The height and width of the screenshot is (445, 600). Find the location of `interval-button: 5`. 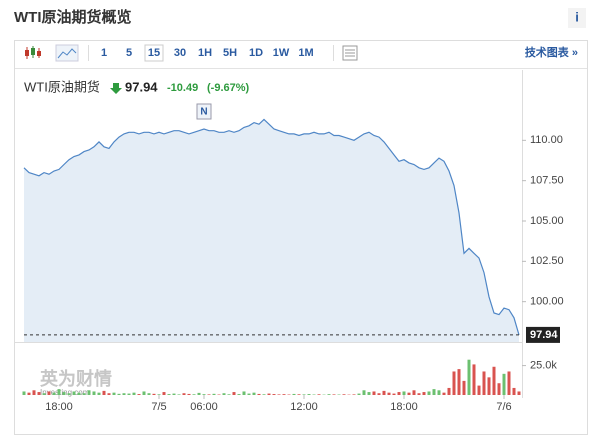

interval-button: 5 is located at coordinates (129, 53).